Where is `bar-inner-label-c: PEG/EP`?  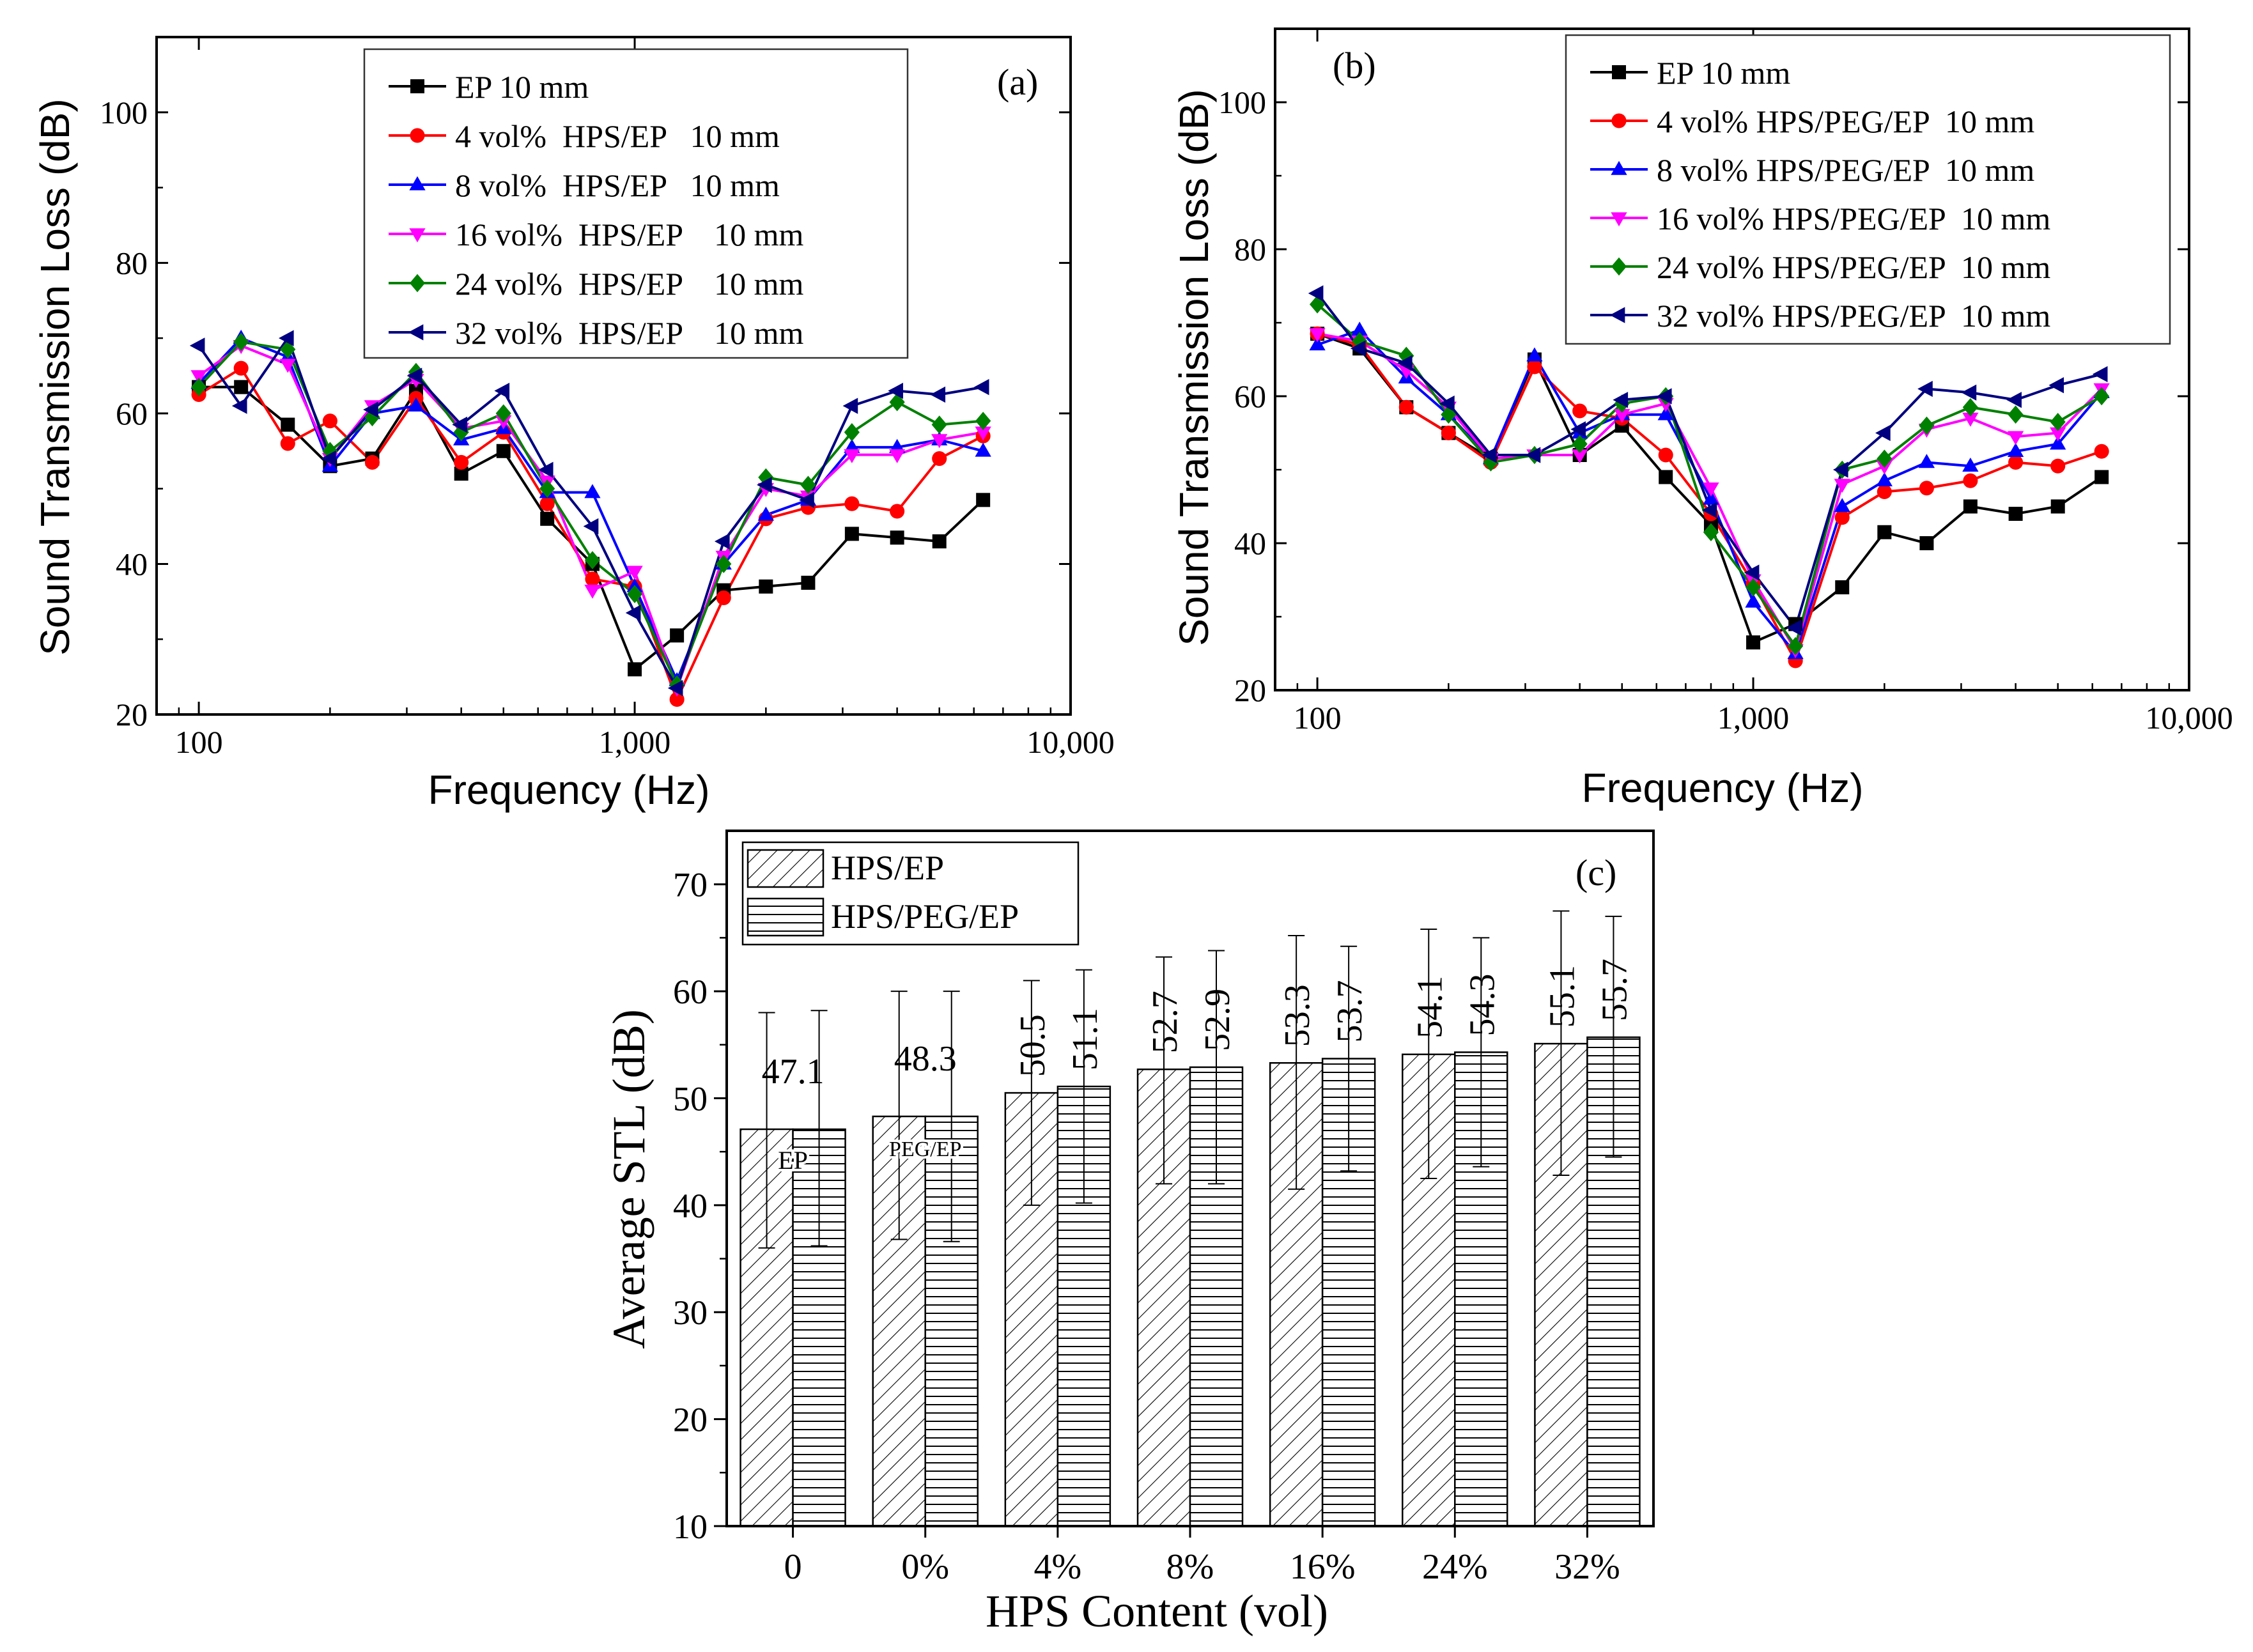
bar-inner-label-c: PEG/EP is located at coordinates (925, 1149).